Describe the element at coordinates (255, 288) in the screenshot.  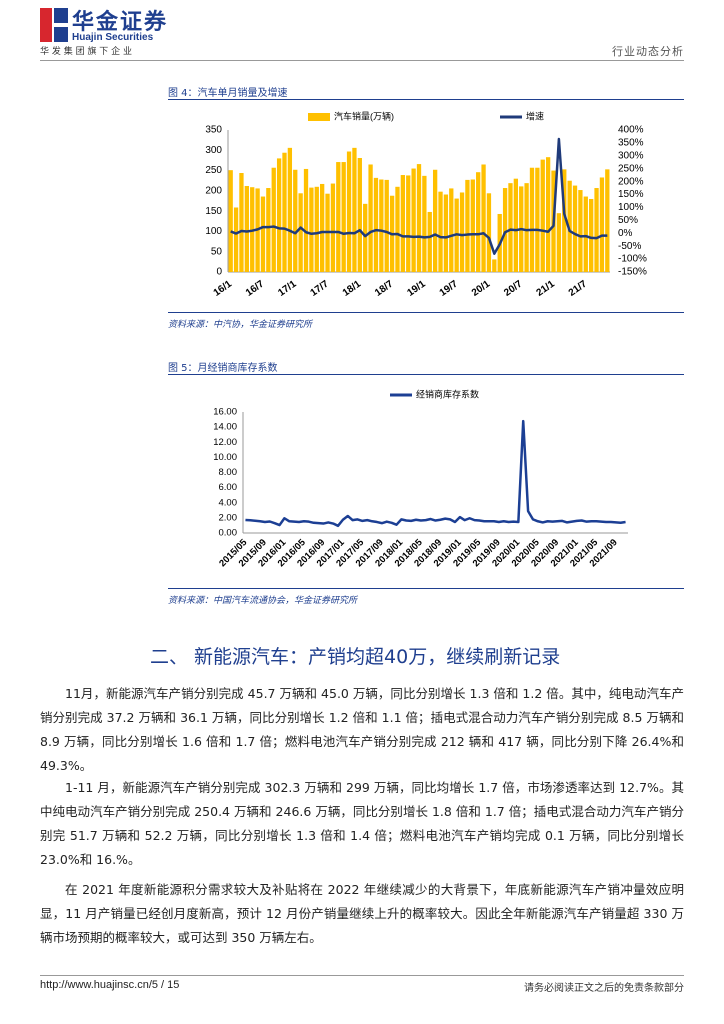
I see `x-tick-label: 16/7` at that location.